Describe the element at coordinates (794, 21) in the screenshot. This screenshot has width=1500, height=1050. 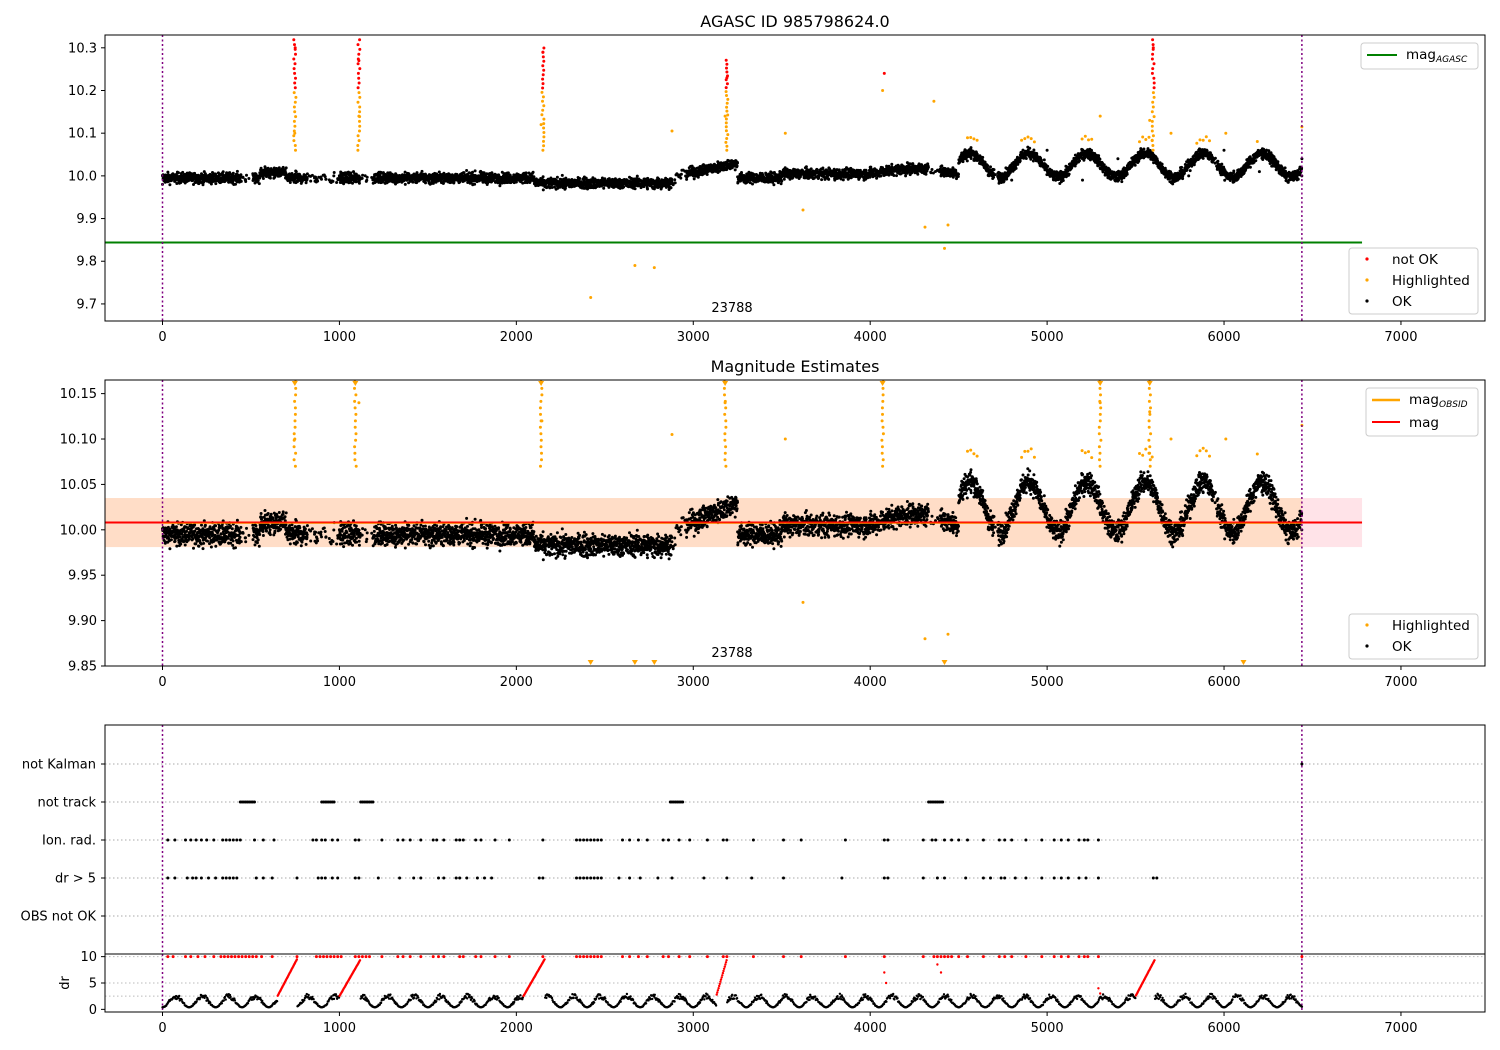
I see `panel1-title: AGASC ID 985798624.0` at that location.